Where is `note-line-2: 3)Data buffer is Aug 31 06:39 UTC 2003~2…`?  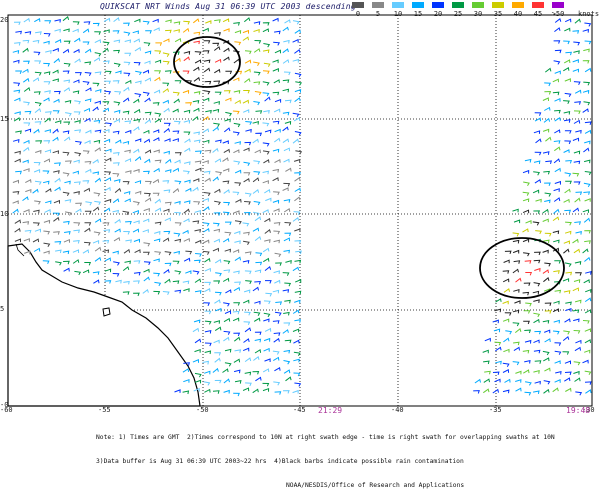 note-line-2: 3)Data buffer is Aug 31 06:39 UTC 2003~2… is located at coordinates (280, 461).